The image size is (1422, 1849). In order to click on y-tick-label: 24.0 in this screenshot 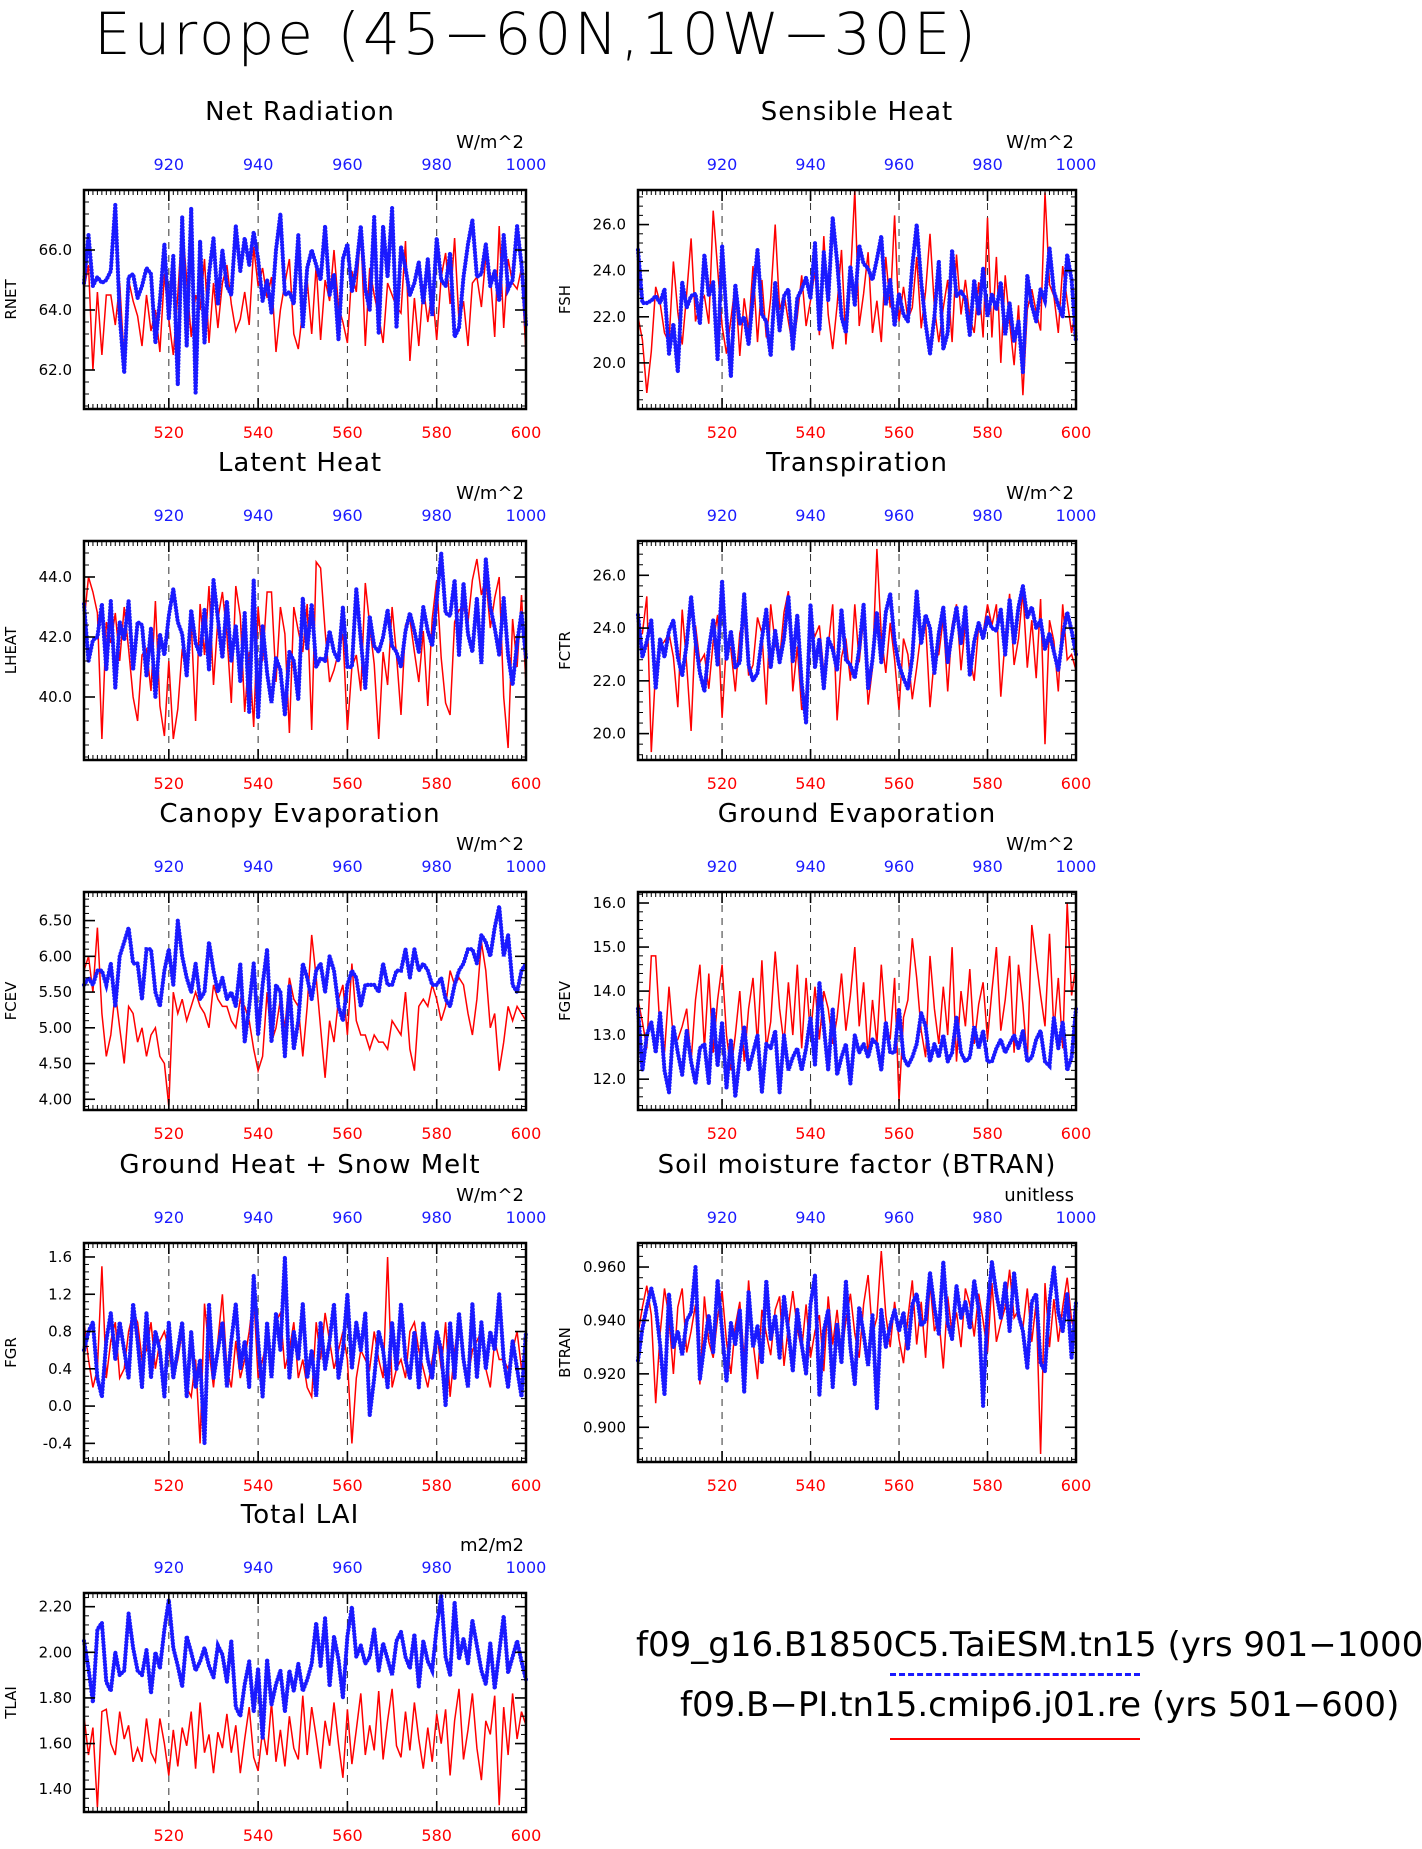, I will do `click(609, 271)`.